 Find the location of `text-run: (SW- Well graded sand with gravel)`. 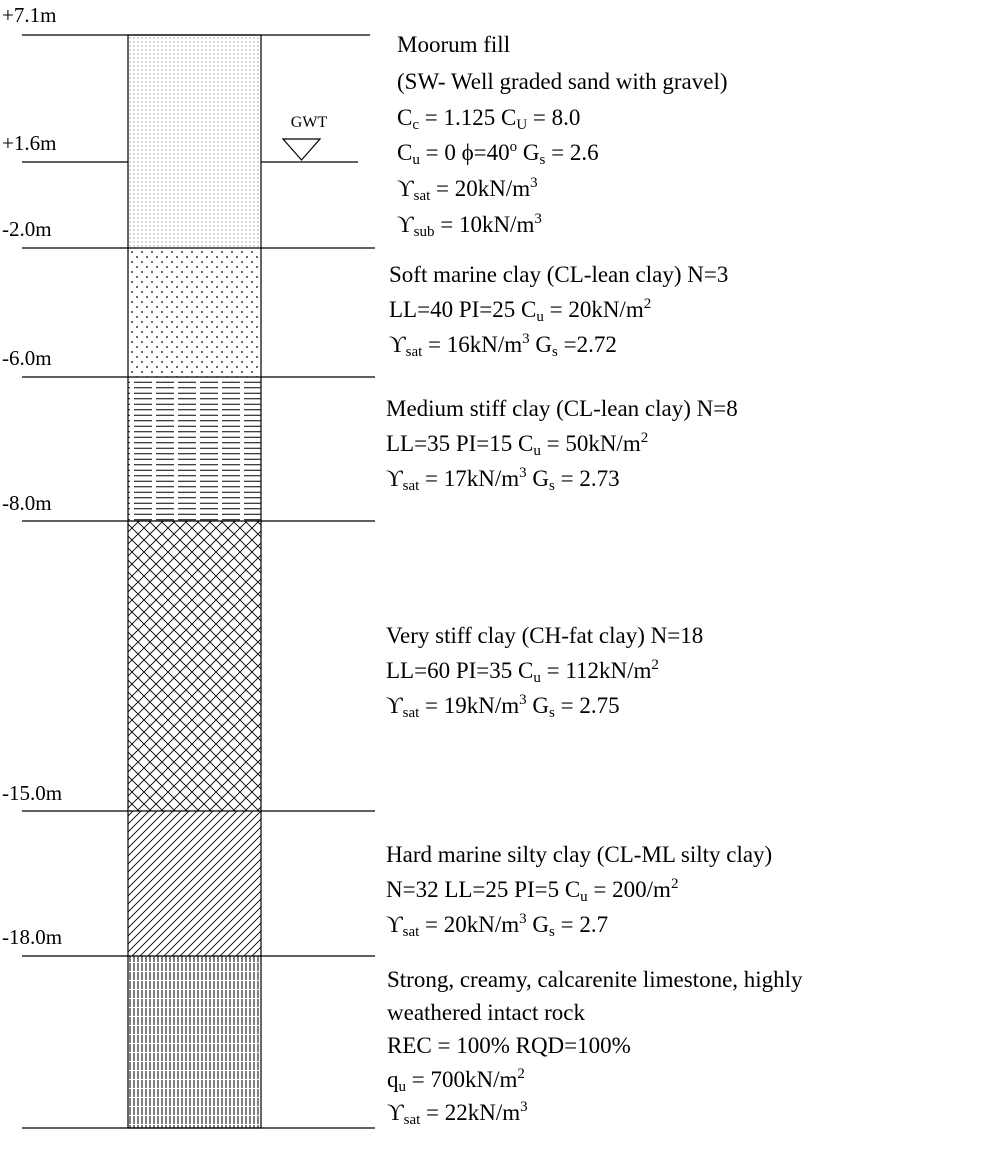

text-run: (SW- Well graded sand with gravel) is located at coordinates (562, 81).